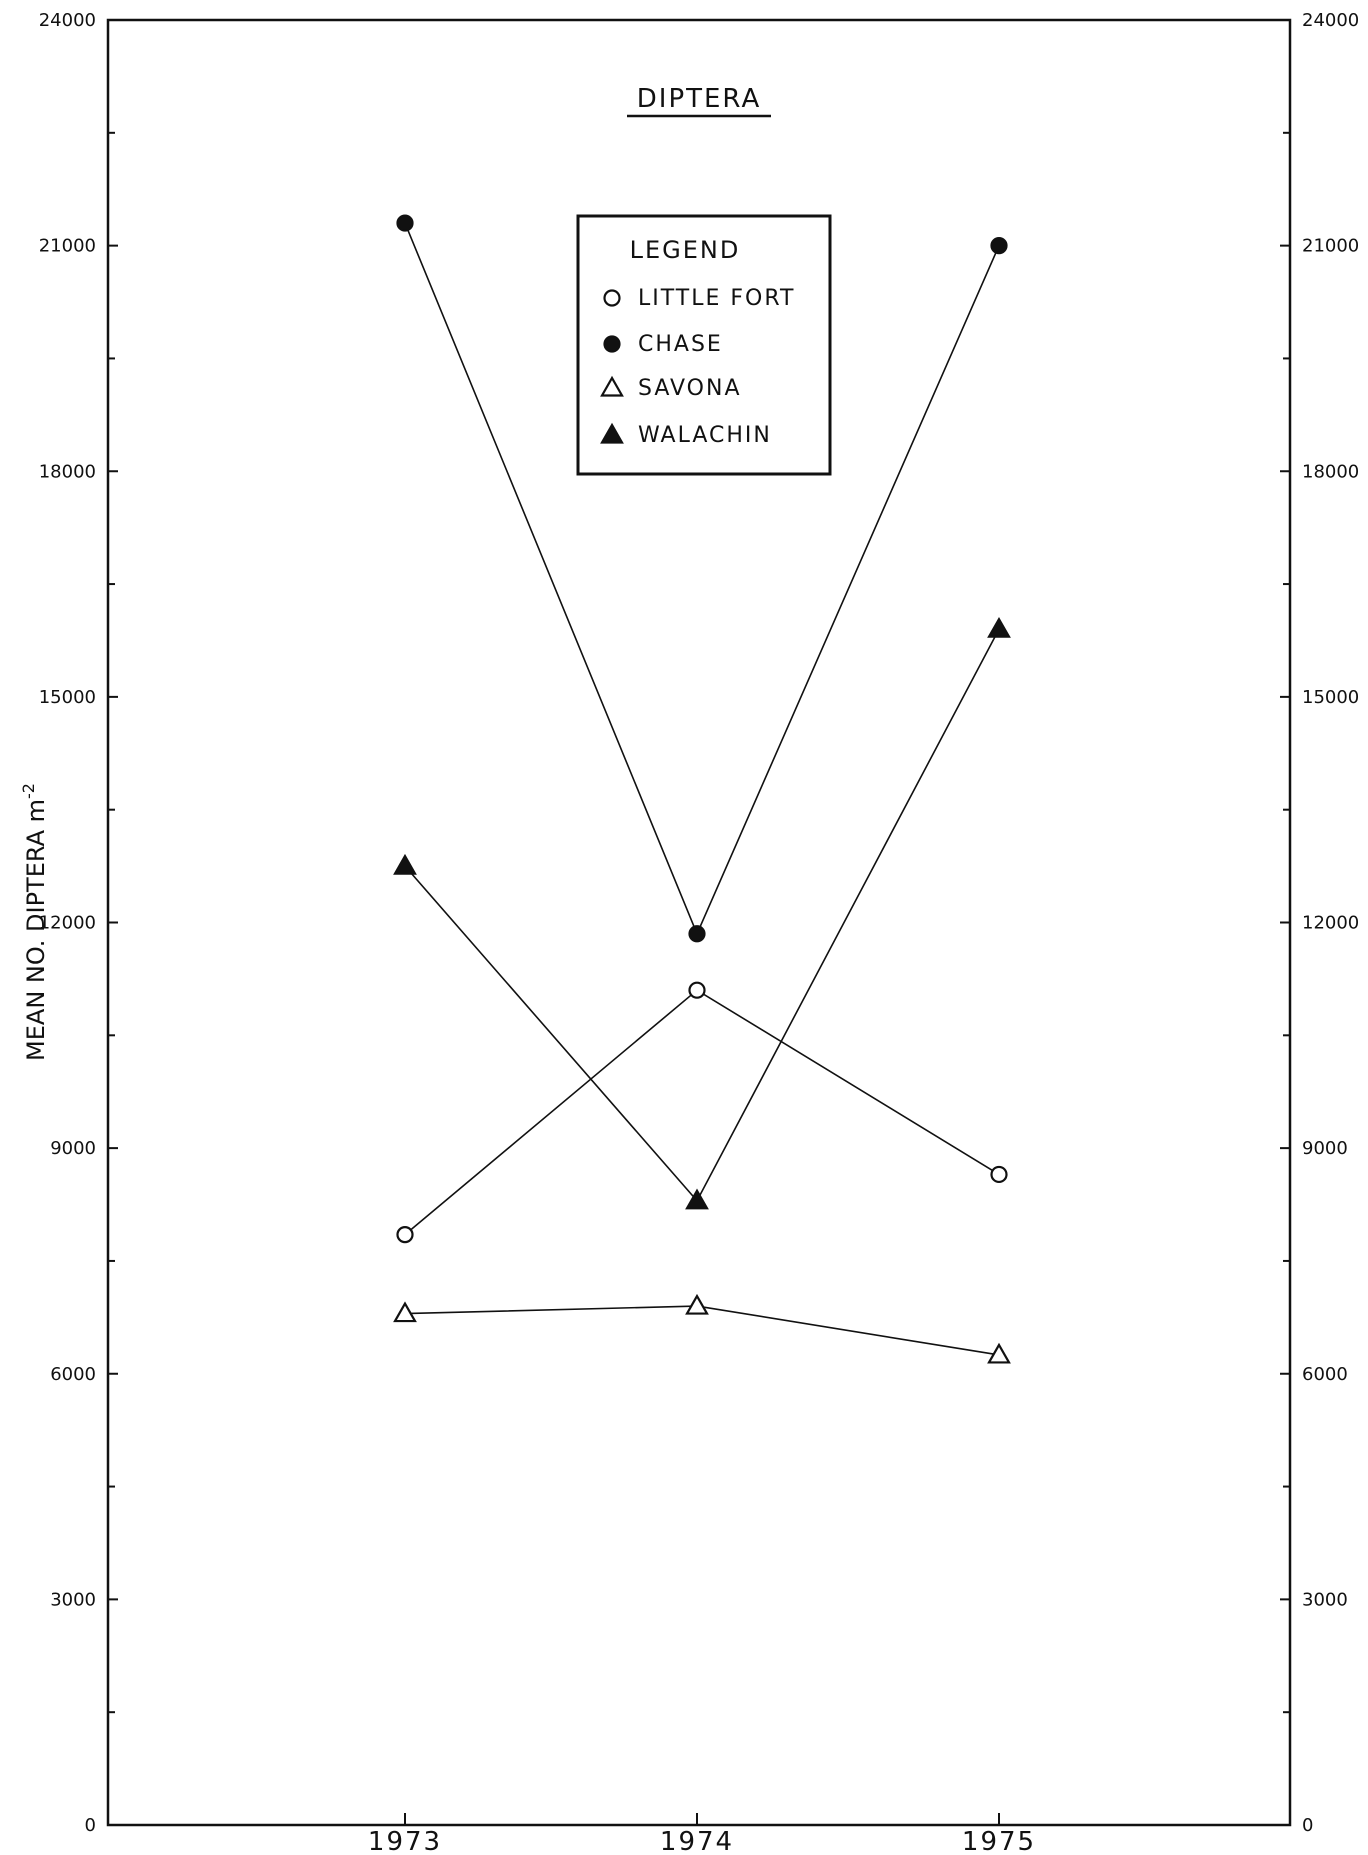  Describe the element at coordinates (1330, 697) in the screenshot. I see `y-tick-label-right: 15000` at that location.